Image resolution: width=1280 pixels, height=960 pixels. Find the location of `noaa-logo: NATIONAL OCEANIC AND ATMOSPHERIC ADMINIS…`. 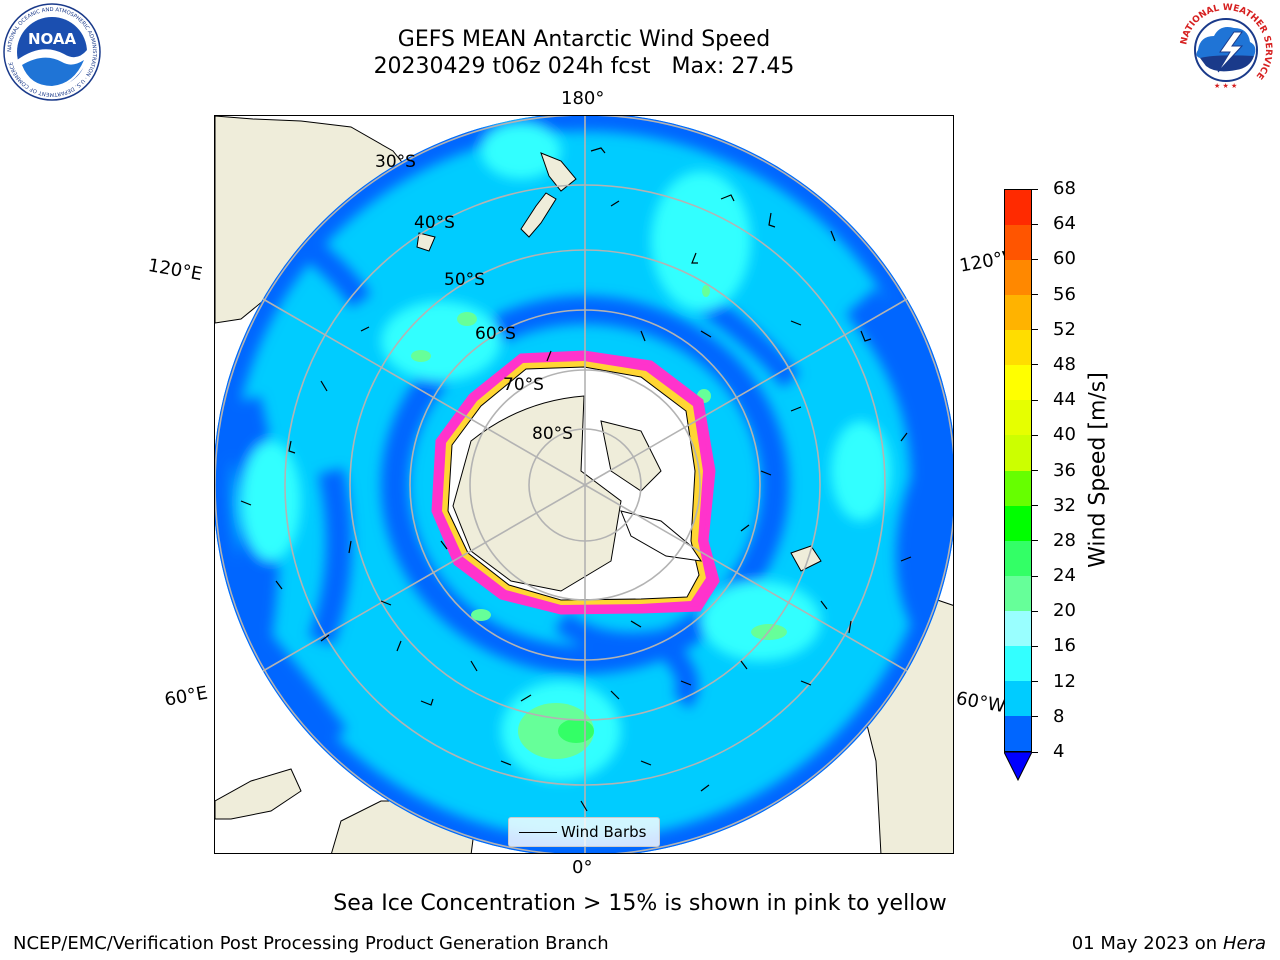

noaa-logo: NATIONAL OCEANIC AND ATMOSPHERIC ADMINIS… is located at coordinates (52, 52).